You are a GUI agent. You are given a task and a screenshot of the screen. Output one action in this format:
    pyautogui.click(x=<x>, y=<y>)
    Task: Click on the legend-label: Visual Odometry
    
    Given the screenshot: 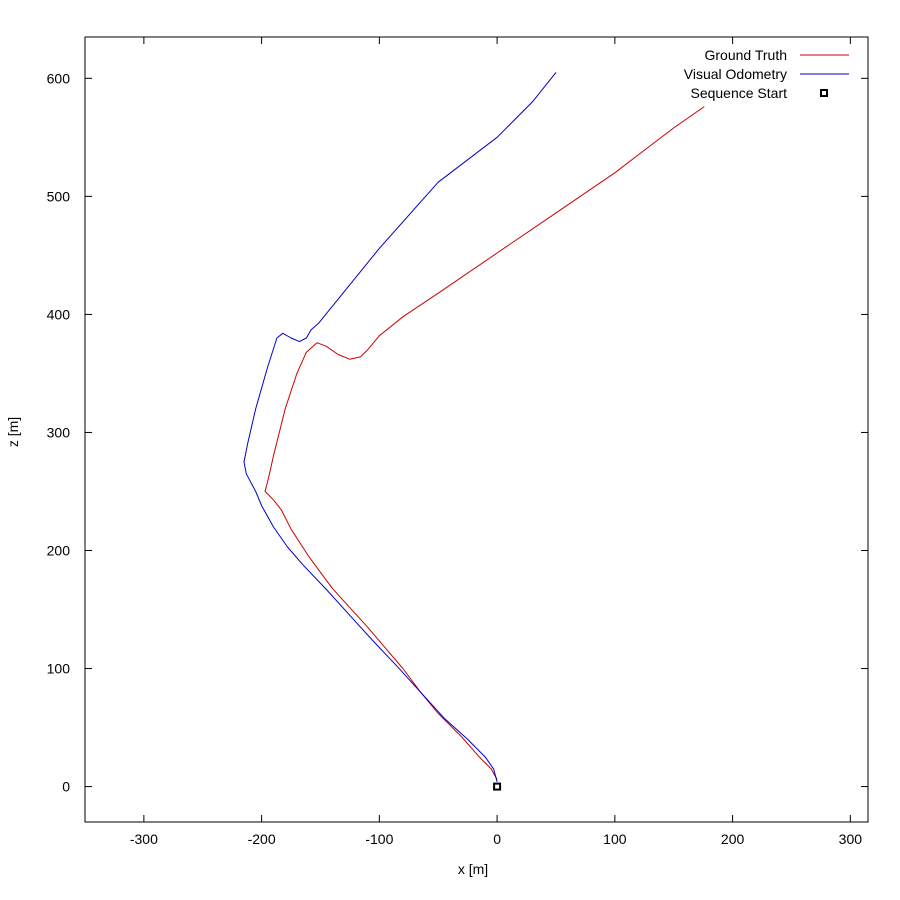 What is the action you would take?
    pyautogui.click(x=735, y=74)
    